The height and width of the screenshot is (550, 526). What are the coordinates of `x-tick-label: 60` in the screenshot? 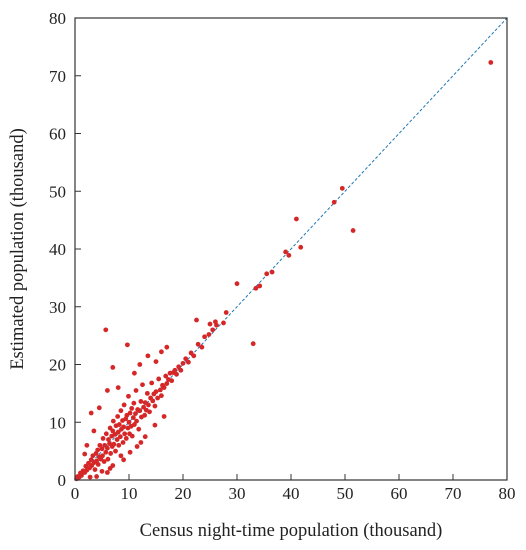 It's located at (399, 493).